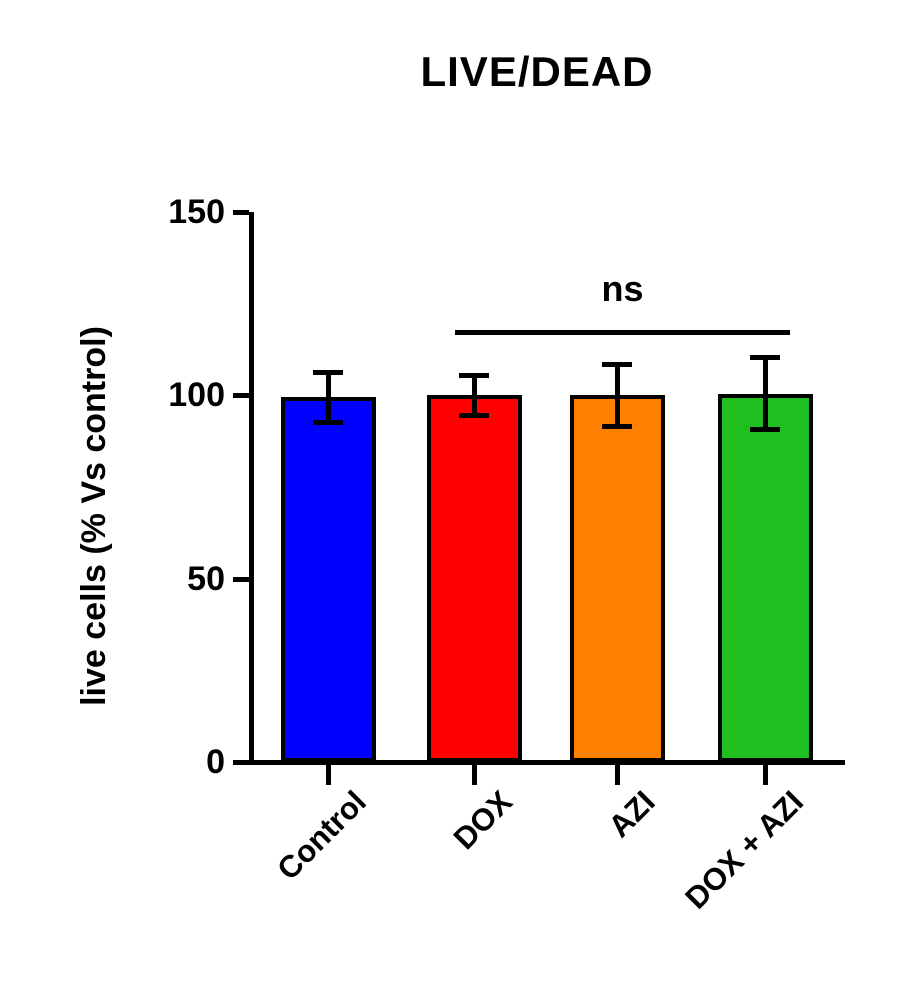  What do you see at coordinates (196, 395) in the screenshot?
I see `y-tick-label: 100` at bounding box center [196, 395].